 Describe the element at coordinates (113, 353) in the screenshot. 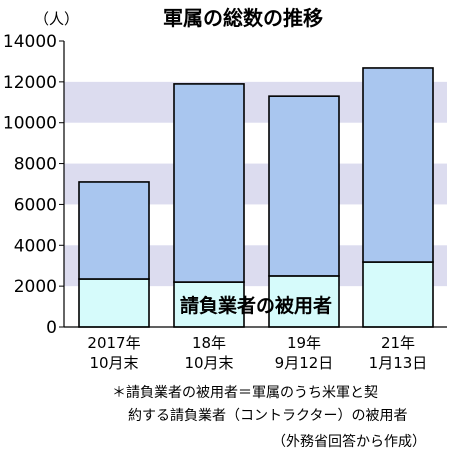

I see `x-tick-label: 2017年 10月末` at that location.